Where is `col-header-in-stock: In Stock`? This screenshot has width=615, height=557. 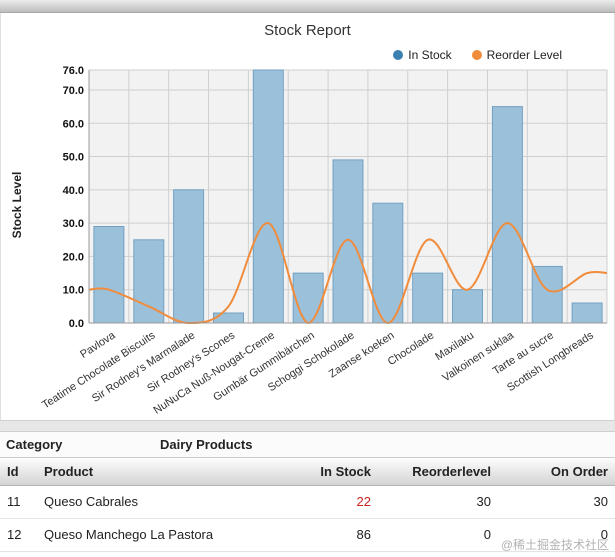 col-header-in-stock: In Stock is located at coordinates (328, 472).